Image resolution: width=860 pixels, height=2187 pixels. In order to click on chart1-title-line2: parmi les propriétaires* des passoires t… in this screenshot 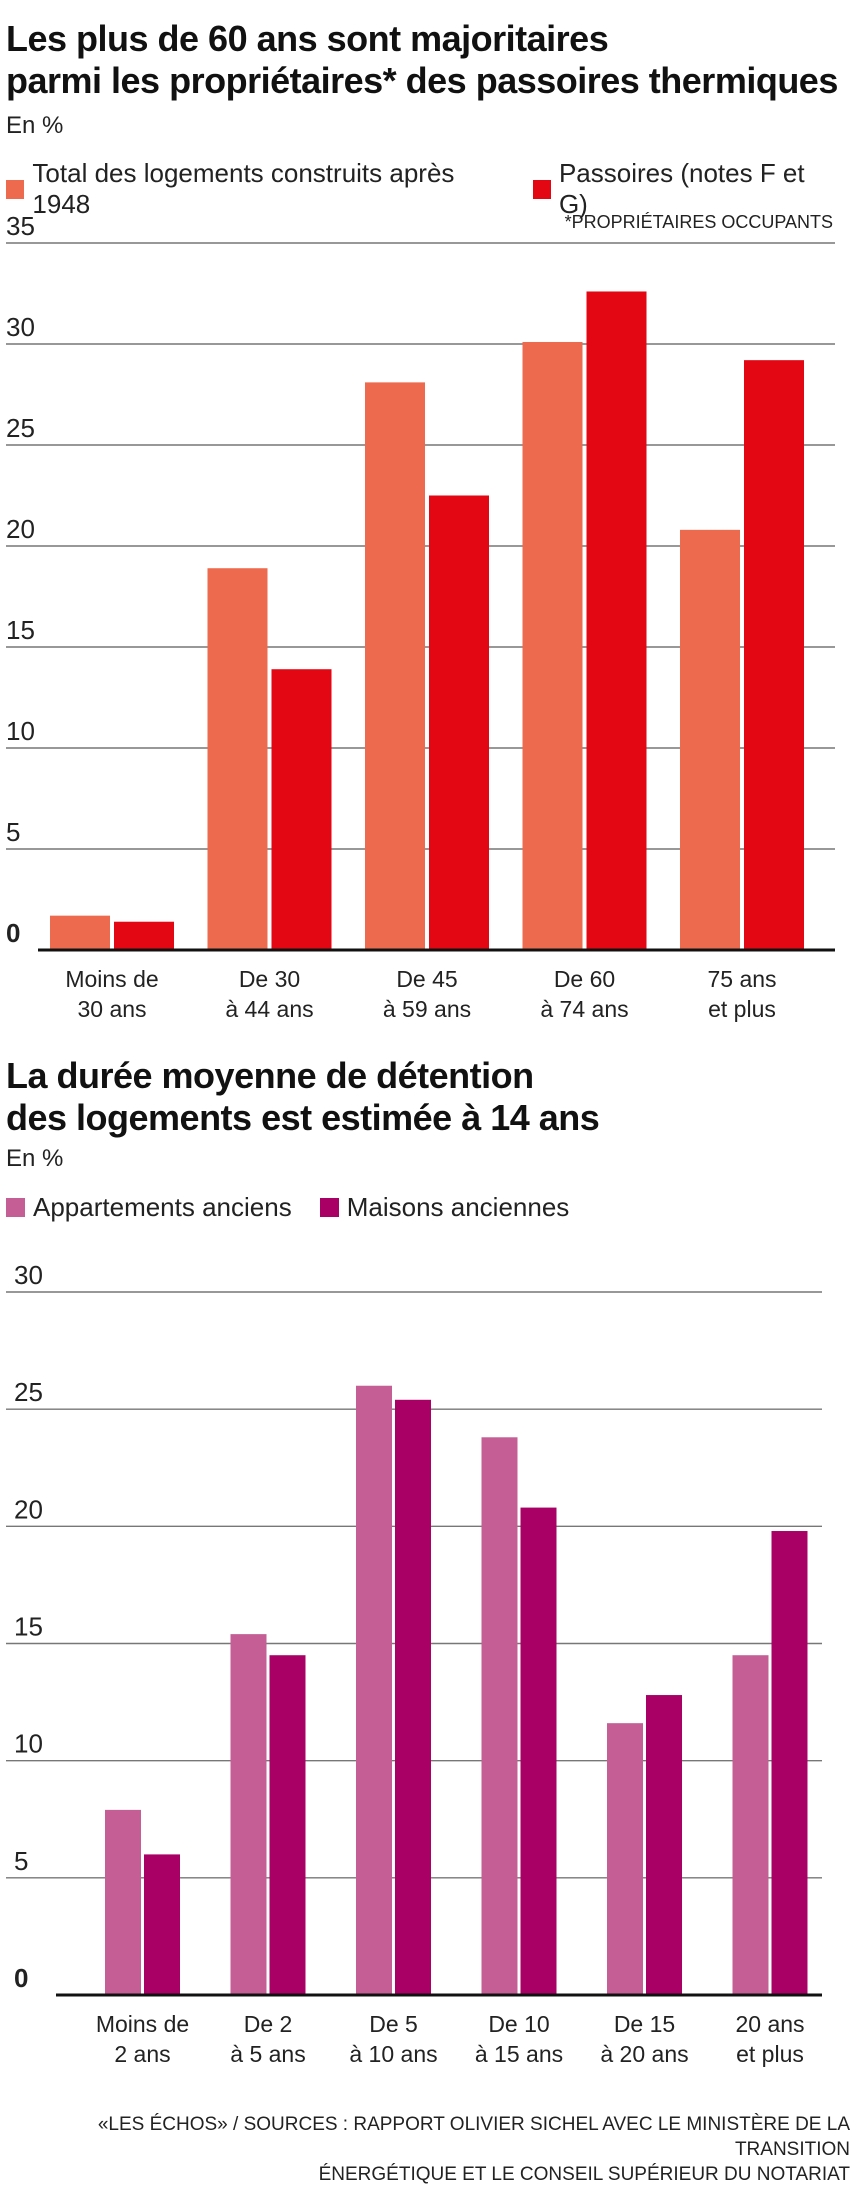, I will do `click(422, 80)`.